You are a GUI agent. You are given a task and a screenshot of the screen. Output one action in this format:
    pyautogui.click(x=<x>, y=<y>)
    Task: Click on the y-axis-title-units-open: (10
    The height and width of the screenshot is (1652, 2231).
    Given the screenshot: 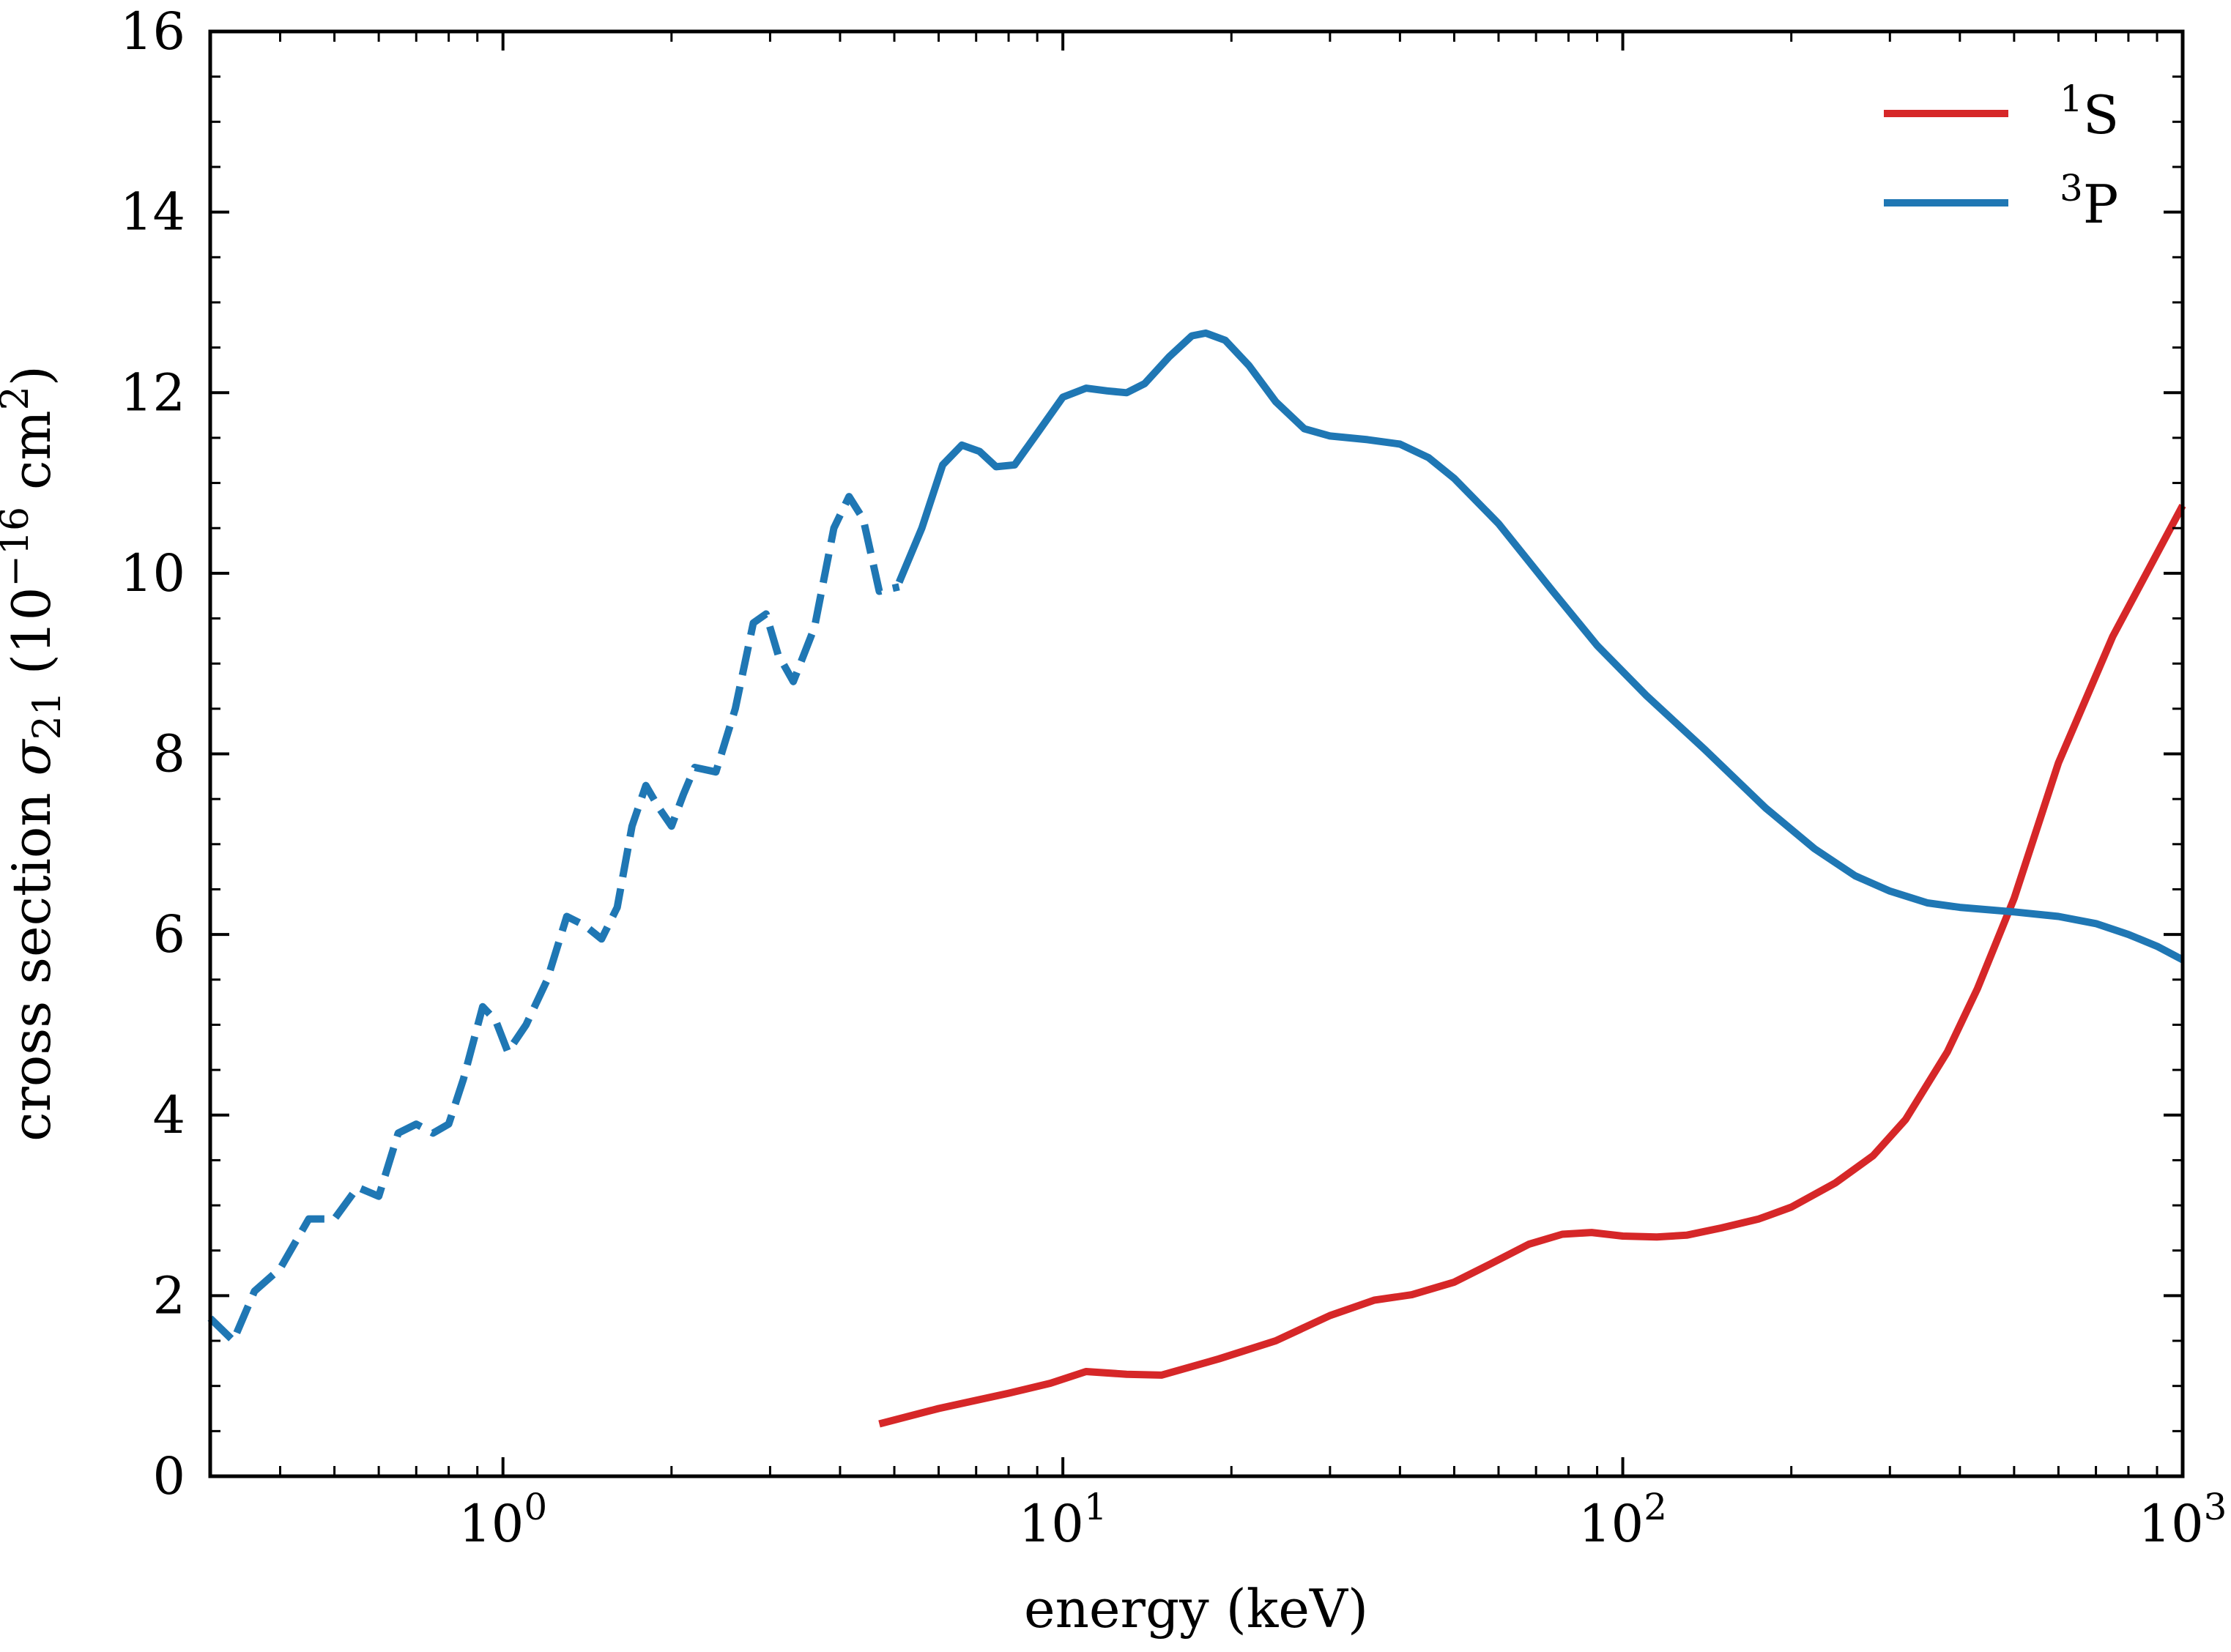 What is the action you would take?
    pyautogui.click(x=31, y=640)
    